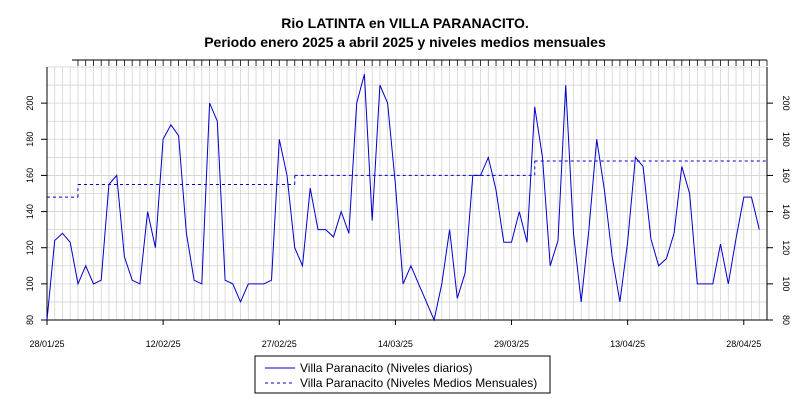 Image resolution: width=800 pixels, height=400 pixels. Describe the element at coordinates (30, 247) in the screenshot. I see `y-tick-label-left: 120` at that location.